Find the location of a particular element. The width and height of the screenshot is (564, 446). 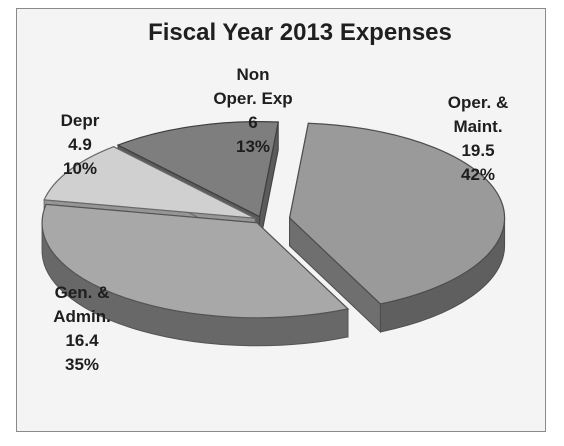

slice-value-label-3: 6 is located at coordinates (252, 122).